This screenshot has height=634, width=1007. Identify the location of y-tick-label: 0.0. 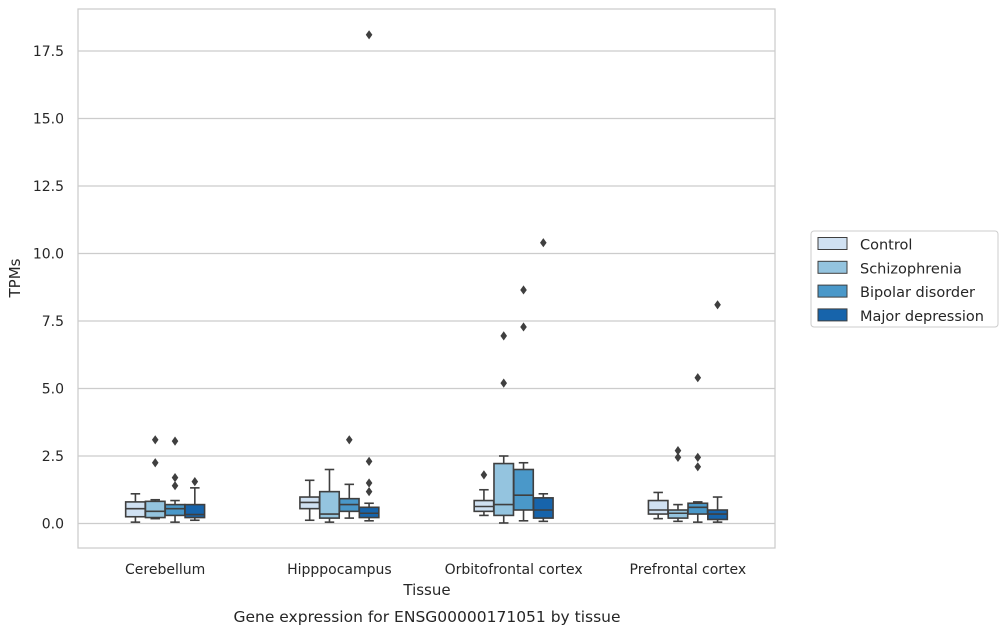
(53, 525).